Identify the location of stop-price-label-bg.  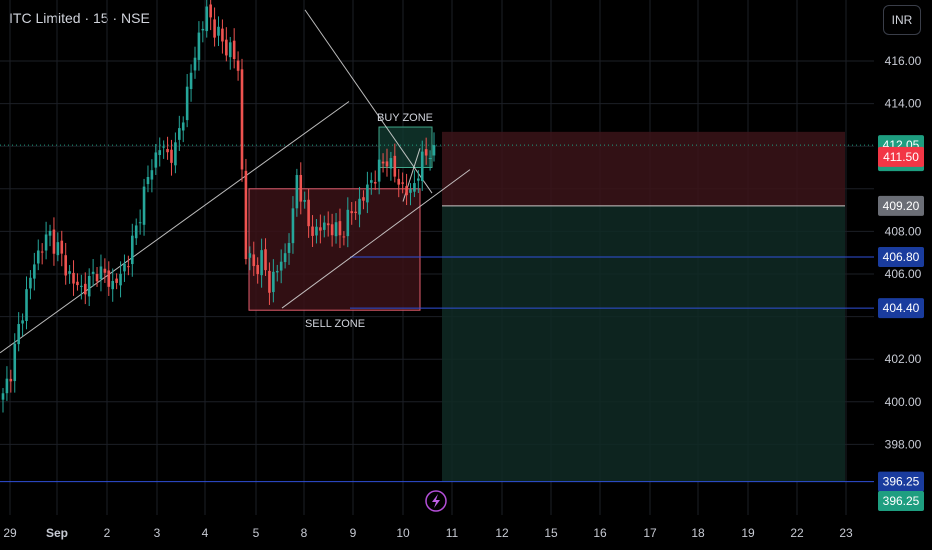
(901, 156).